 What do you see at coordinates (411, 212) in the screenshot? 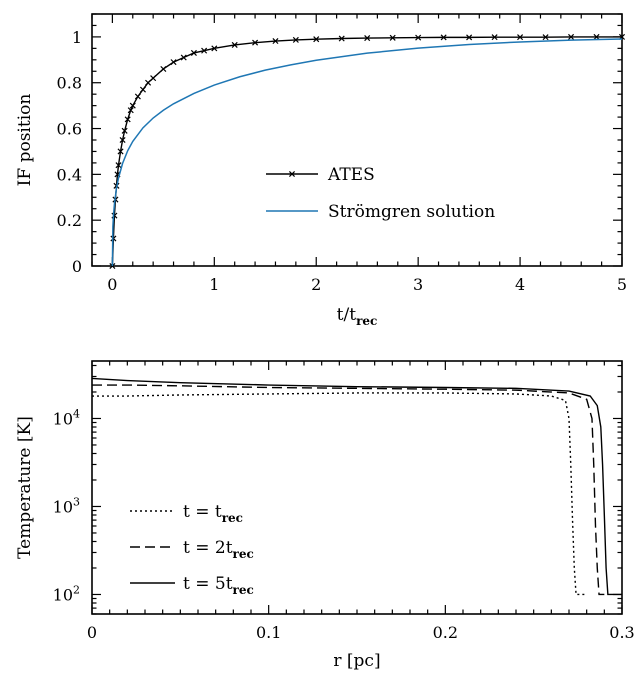
I see `legend-label: Strömgren solution` at bounding box center [411, 212].